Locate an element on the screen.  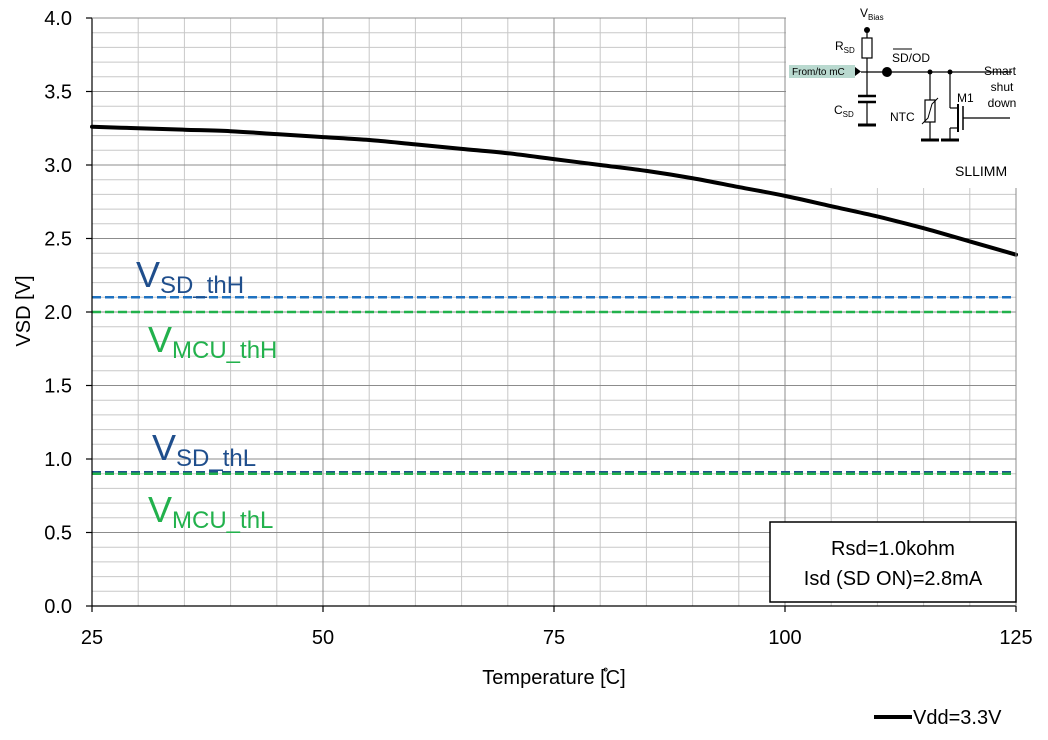
annotation-line-2: Isd (SD ON)=2.8mA is located at coordinates (893, 579).